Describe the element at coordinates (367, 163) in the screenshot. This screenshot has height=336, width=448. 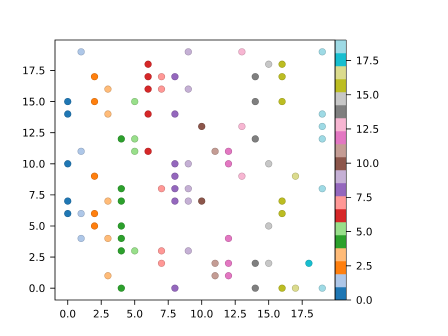
I see `color-bar-label: 10.0` at that location.